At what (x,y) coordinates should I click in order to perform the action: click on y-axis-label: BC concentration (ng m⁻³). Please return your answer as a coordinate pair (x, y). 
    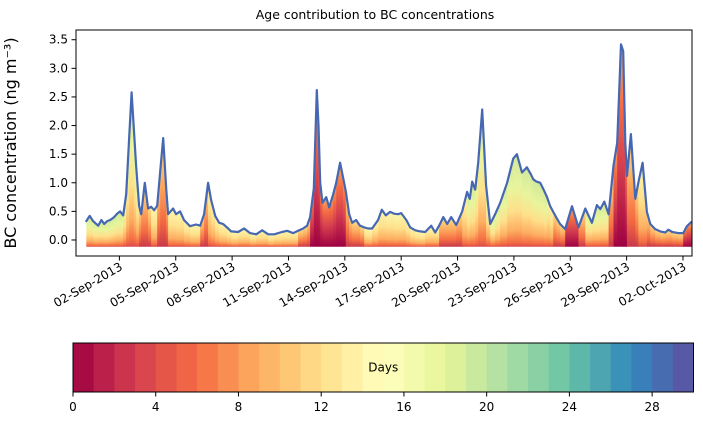
    Looking at the image, I should click on (10, 142).